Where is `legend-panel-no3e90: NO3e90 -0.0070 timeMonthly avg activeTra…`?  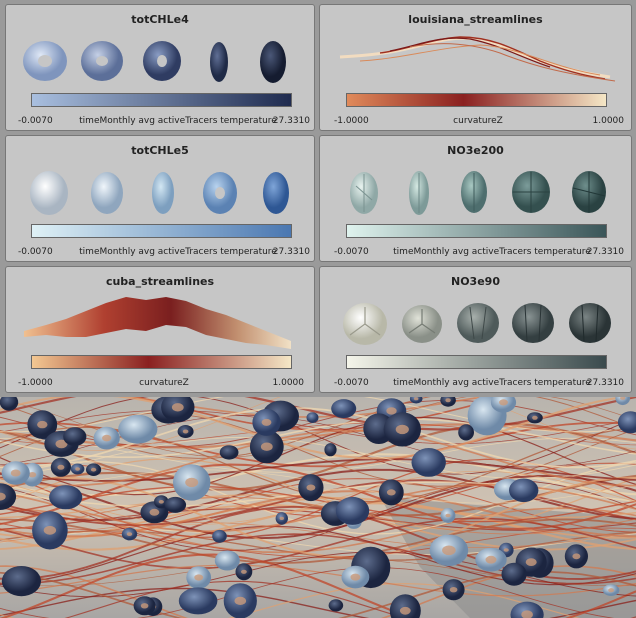
legend-panel-no3e90: NO3e90 -0.0070 timeMonthly avg activeTra… is located at coordinates (475, 329).